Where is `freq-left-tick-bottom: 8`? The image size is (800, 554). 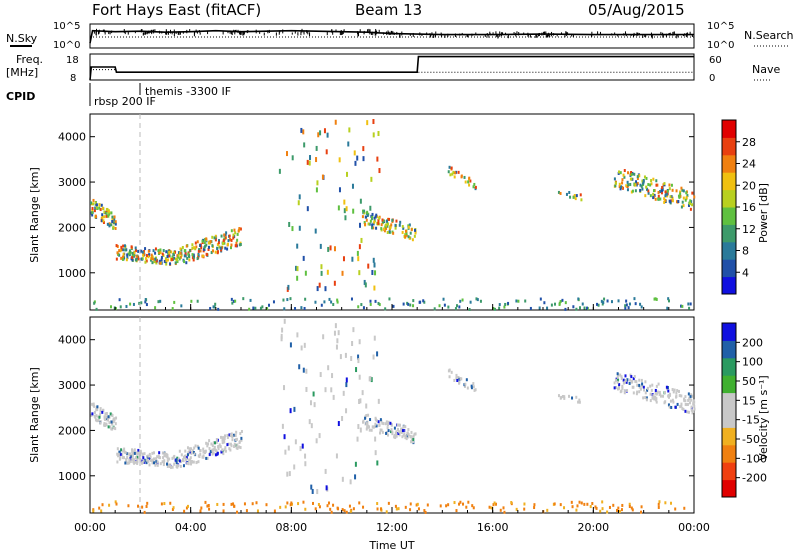 freq-left-tick-bottom: 8 is located at coordinates (73, 78).